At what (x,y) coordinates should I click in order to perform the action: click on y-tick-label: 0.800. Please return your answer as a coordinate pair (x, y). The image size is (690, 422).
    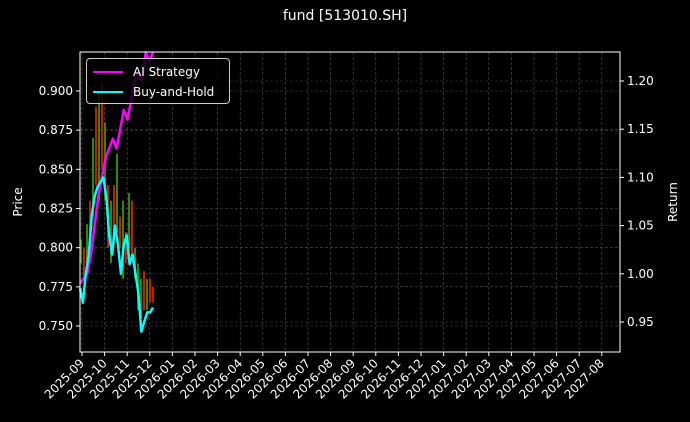
    Looking at the image, I should click on (56, 248).